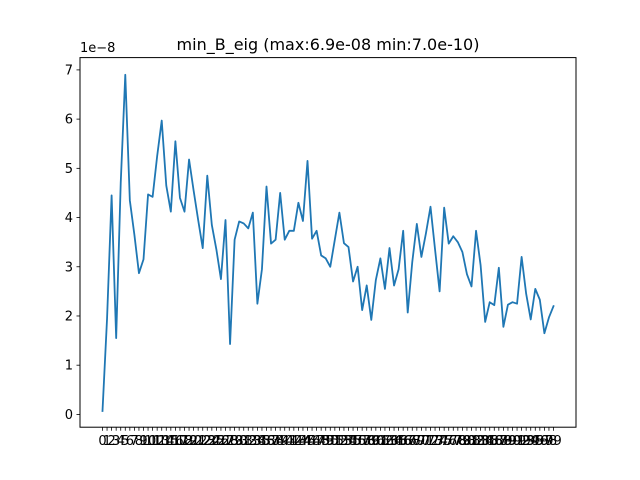 The height and width of the screenshot is (480, 640). What do you see at coordinates (512, 441) in the screenshot?
I see `x-tick-label: 90` at bounding box center [512, 441].